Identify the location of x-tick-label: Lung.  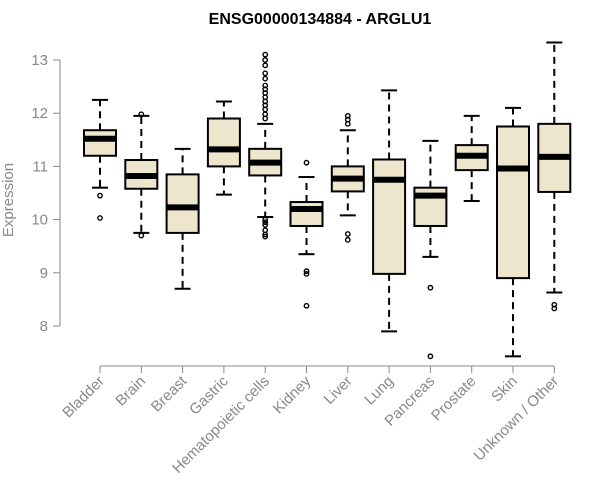
(379, 391).